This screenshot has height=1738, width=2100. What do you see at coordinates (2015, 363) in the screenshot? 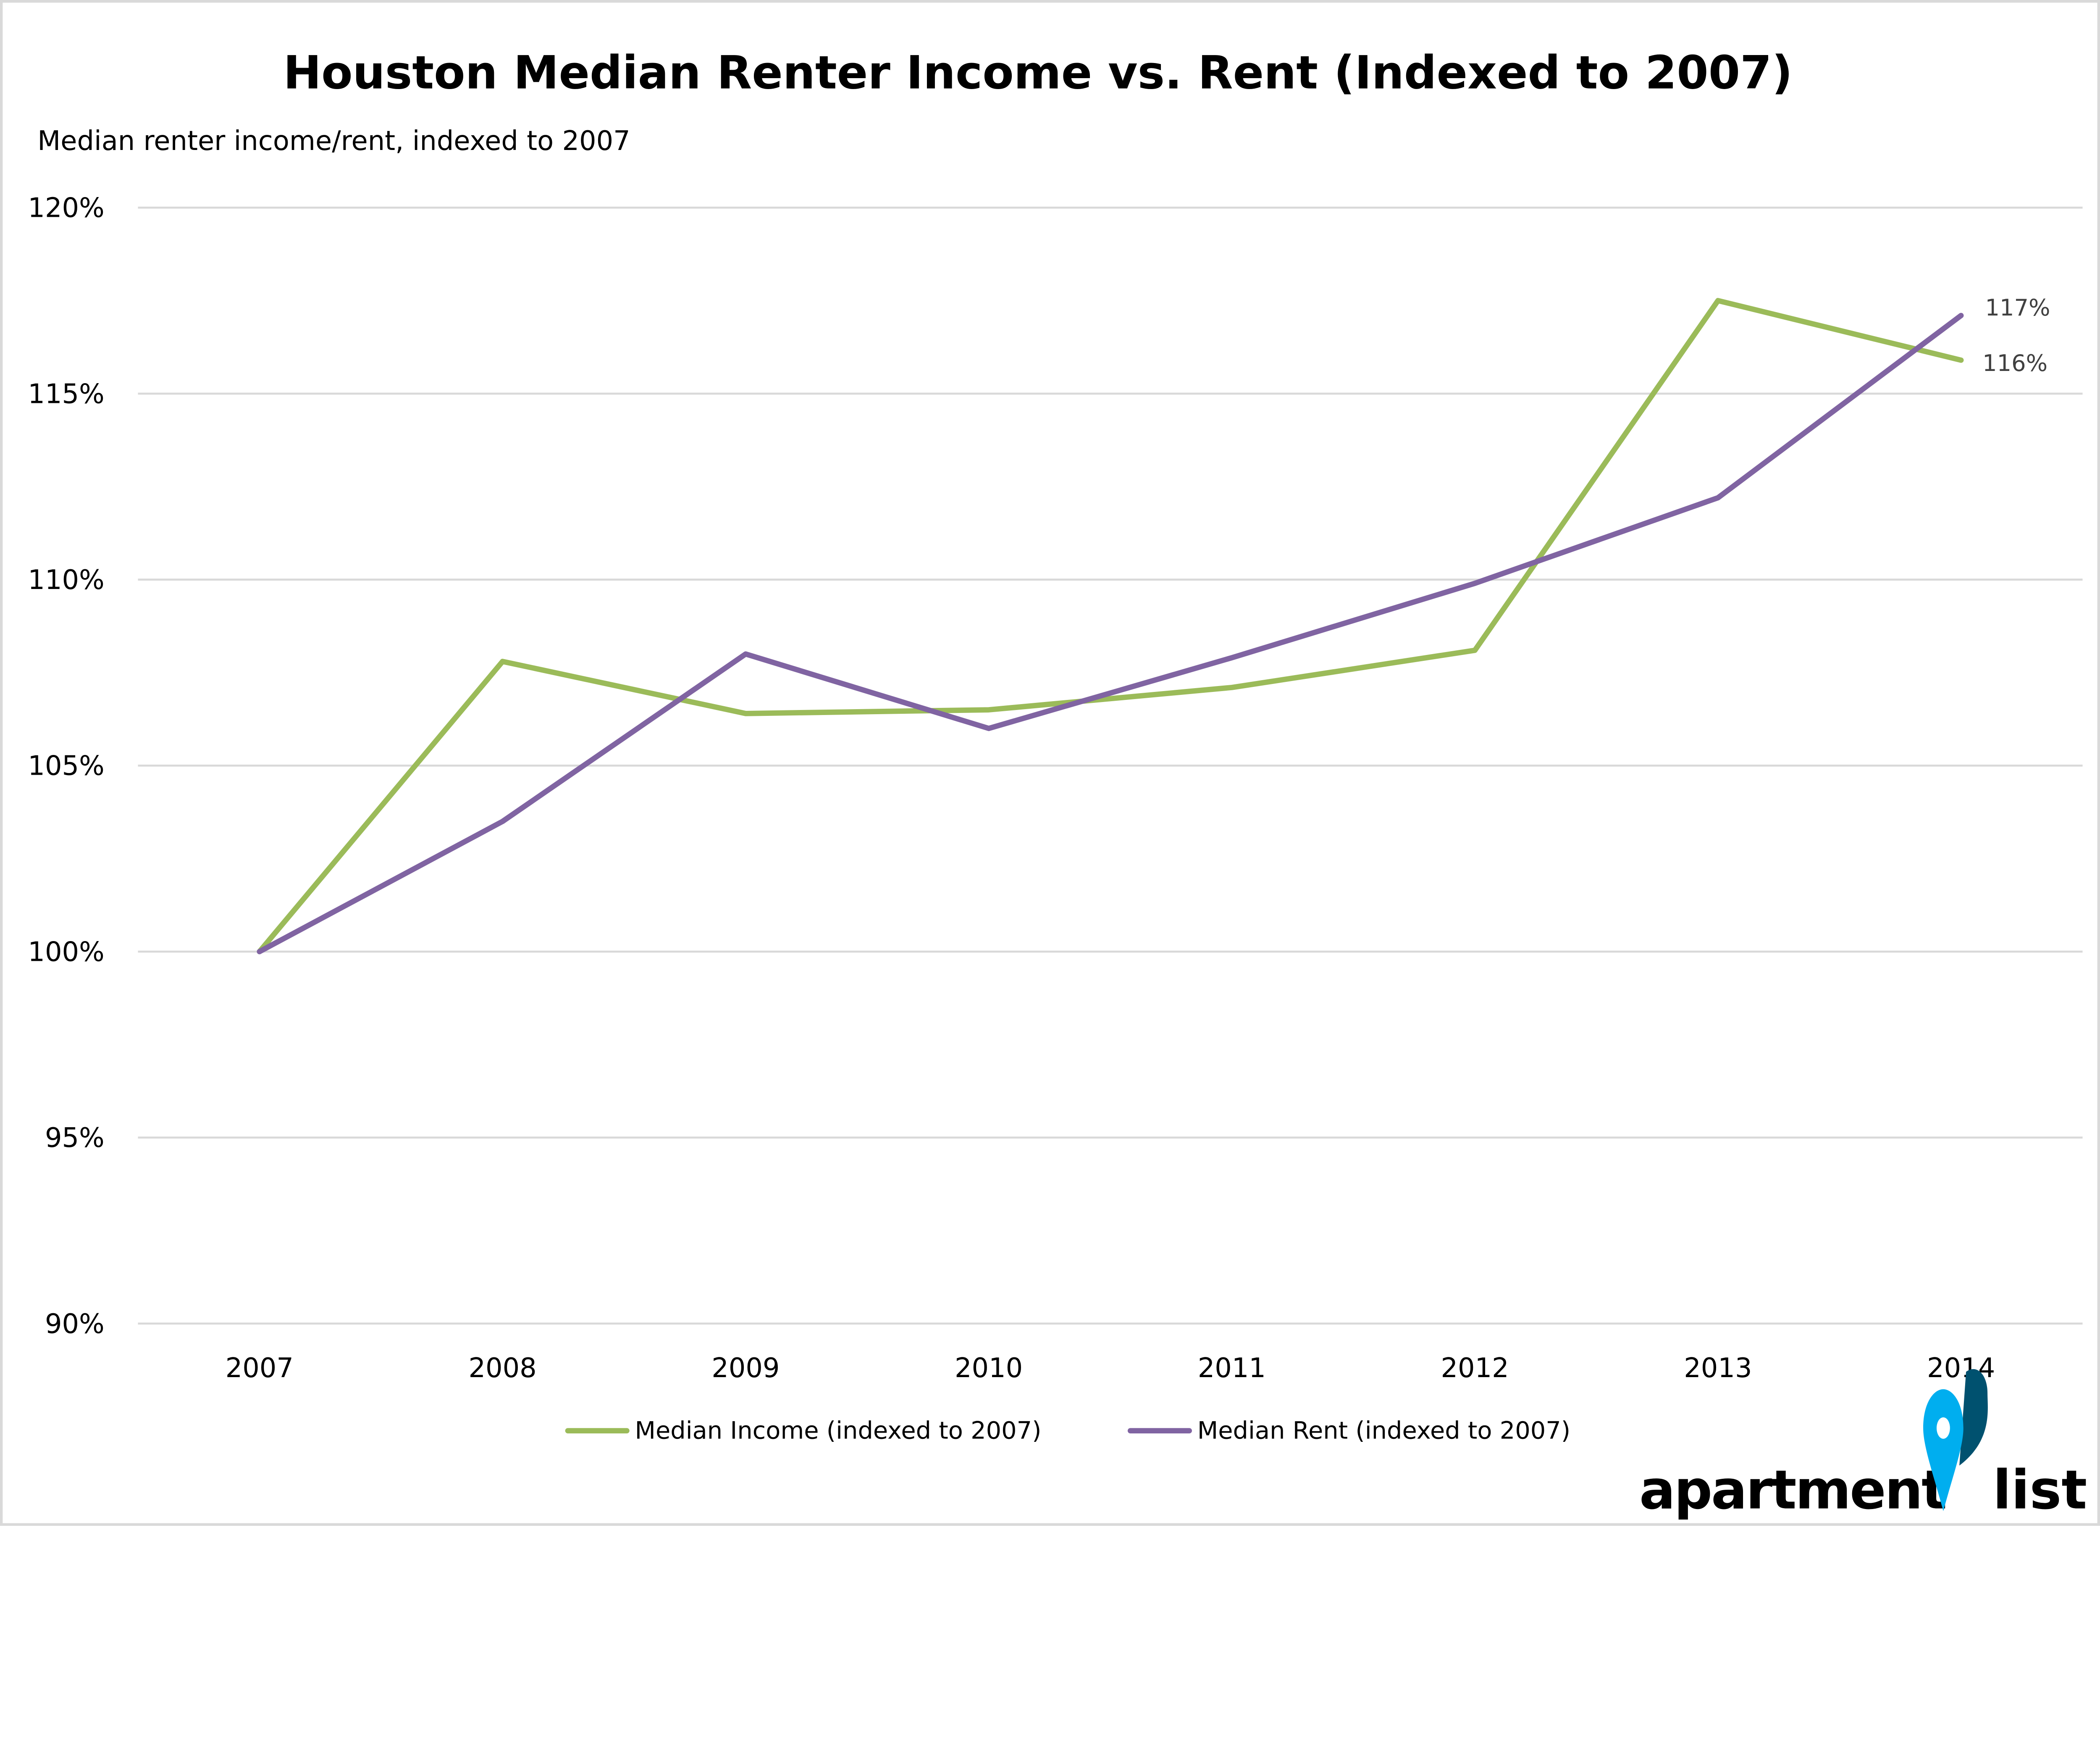
I see `data-label: 116%` at bounding box center [2015, 363].